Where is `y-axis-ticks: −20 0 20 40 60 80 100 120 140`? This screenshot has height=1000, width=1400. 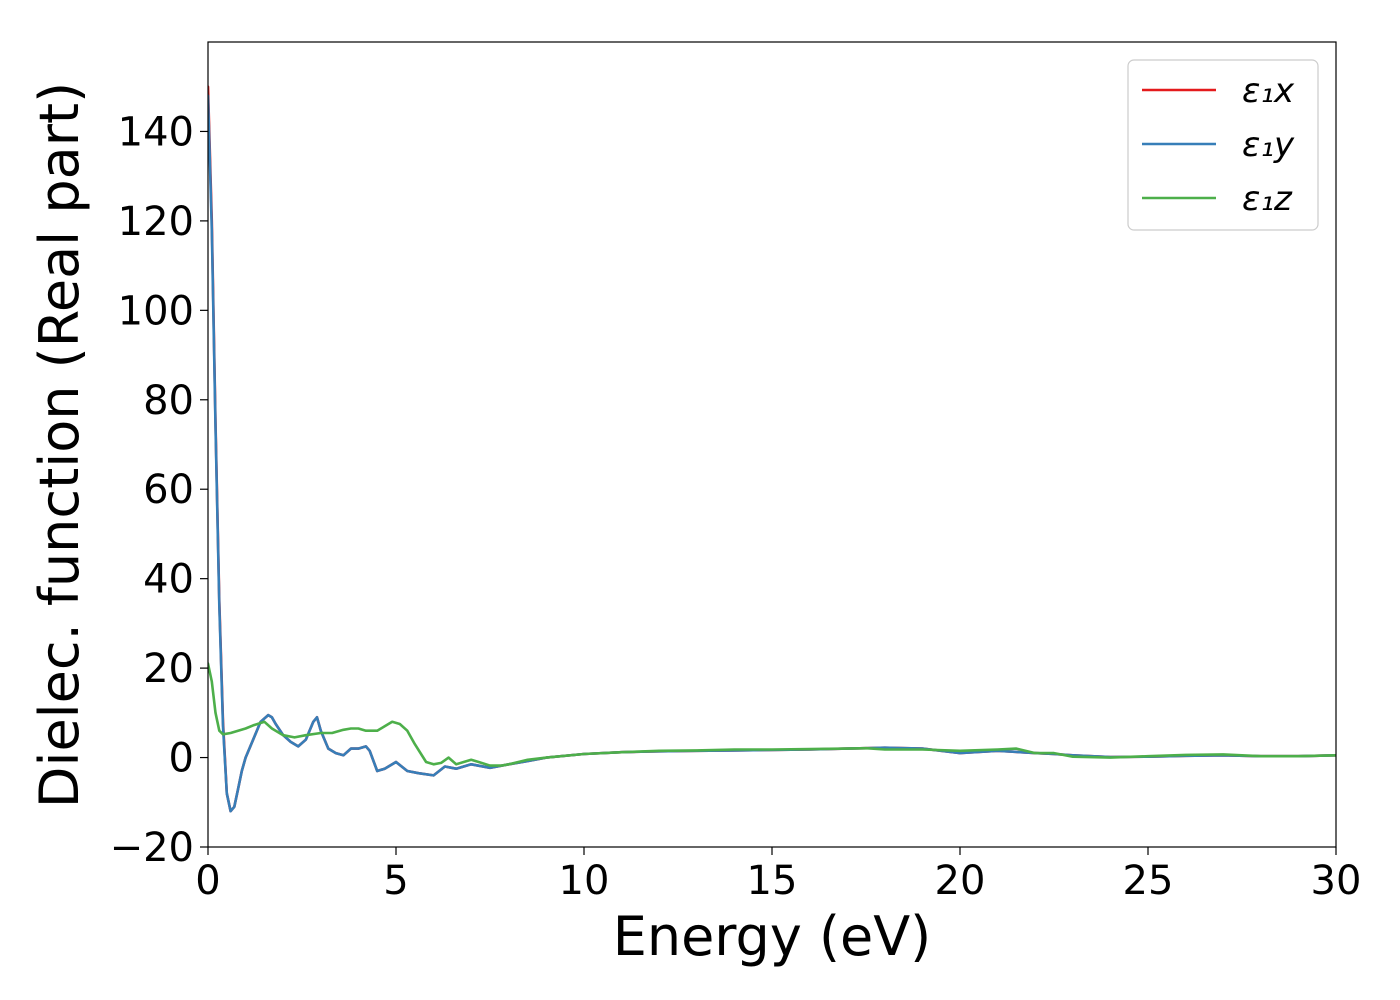 y-axis-ticks: −20 0 20 40 60 80 100 120 140 is located at coordinates (159, 490).